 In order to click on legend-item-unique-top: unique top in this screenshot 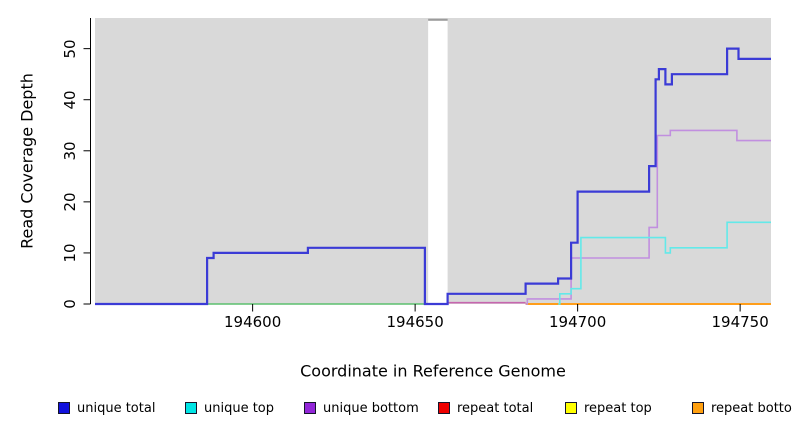, I will do `click(229, 408)`.